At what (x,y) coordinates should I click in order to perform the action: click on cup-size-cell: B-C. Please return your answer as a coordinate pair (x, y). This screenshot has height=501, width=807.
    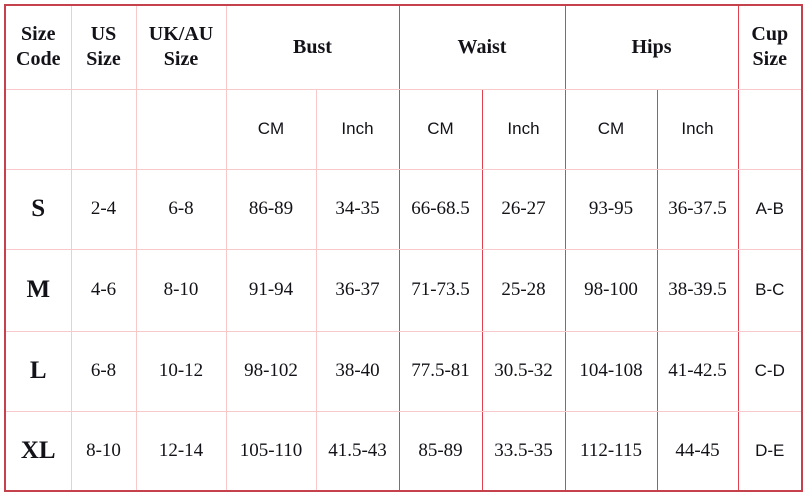
    Looking at the image, I should click on (770, 290).